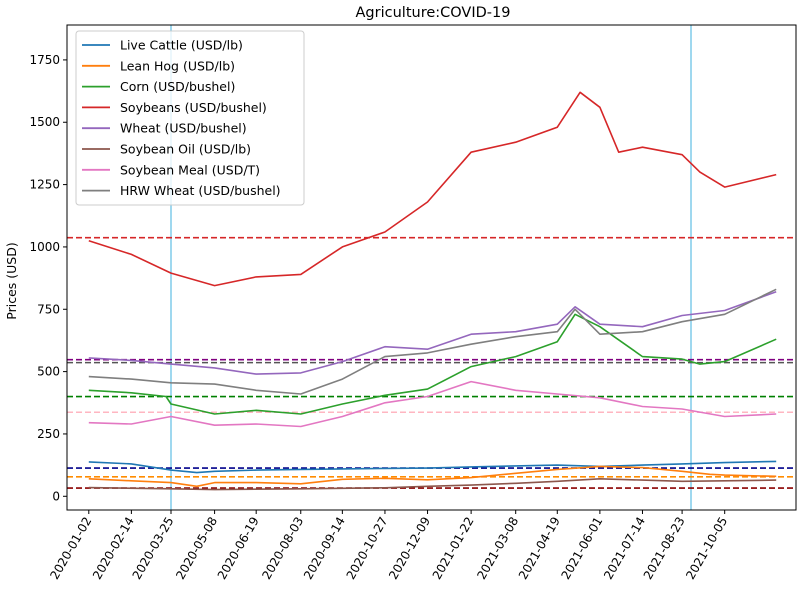 This screenshot has width=800, height=600. Describe the element at coordinates (706, 548) in the screenshot. I see `x-tick-label: 2021-10-05` at that location.